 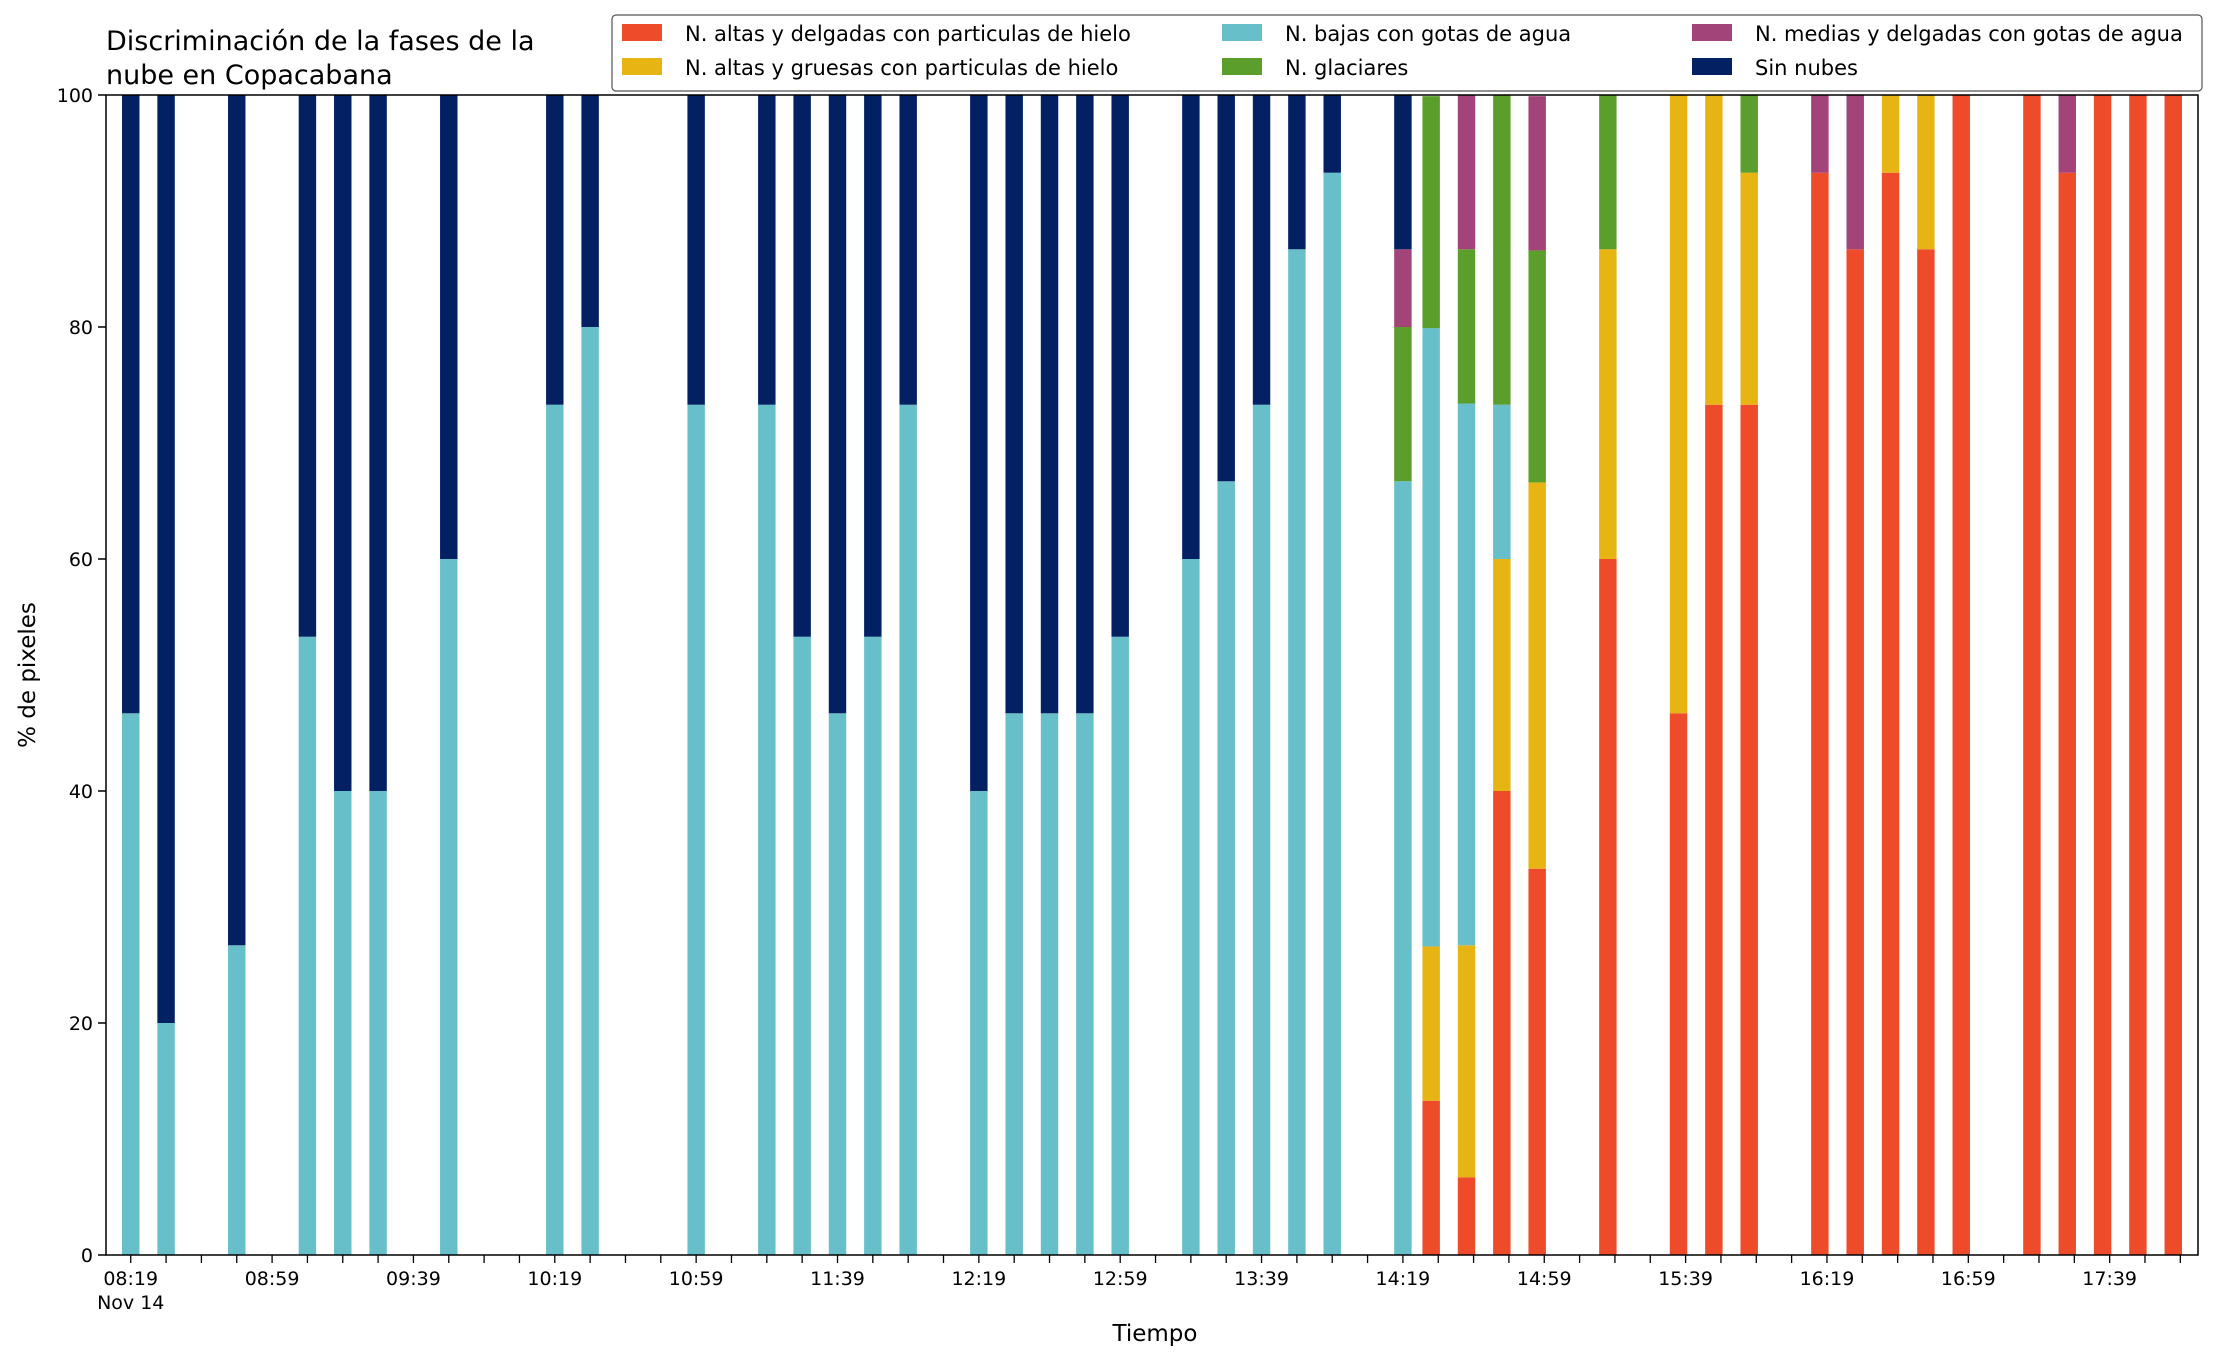 What do you see at coordinates (1261, 250) in the screenshot?
I see `bar-segment-1339-s5` at bounding box center [1261, 250].